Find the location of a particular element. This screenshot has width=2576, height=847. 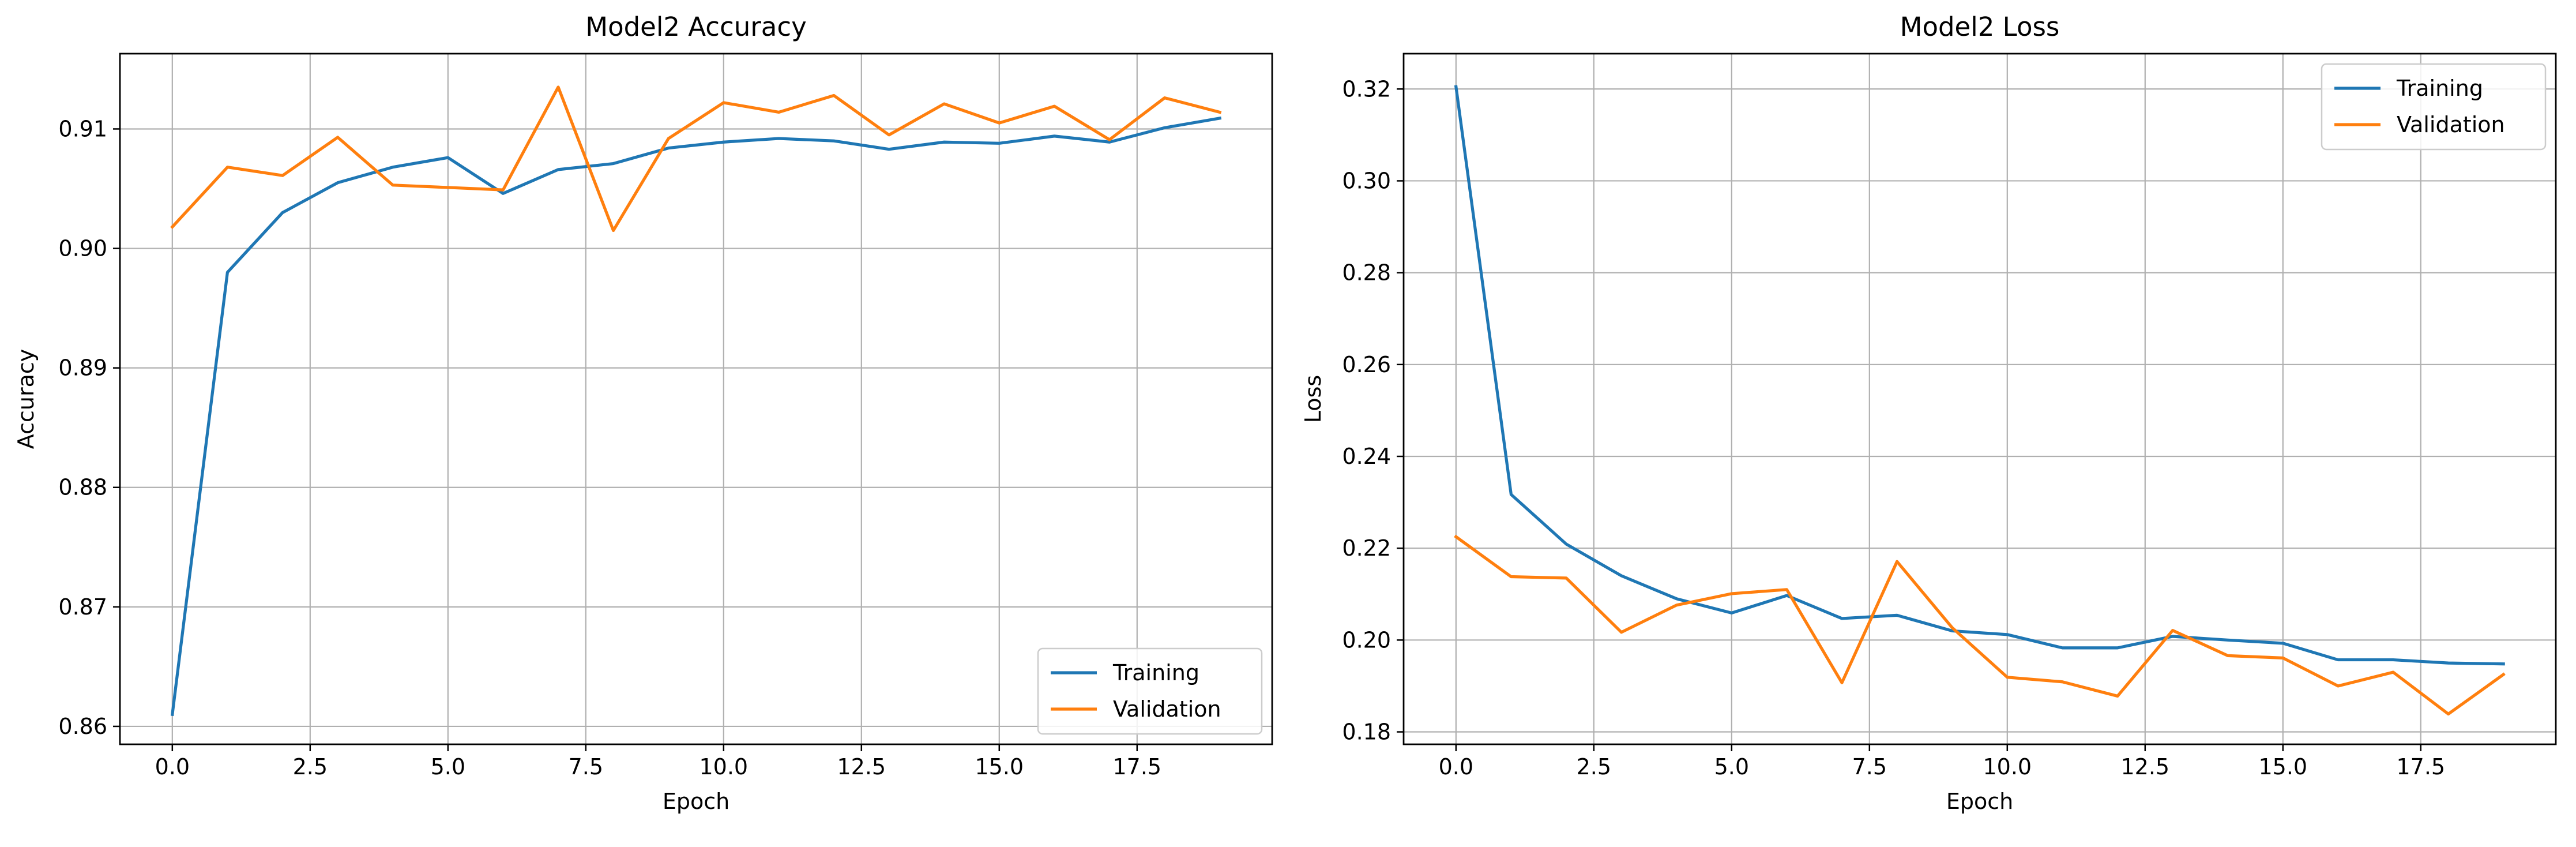

y-axis-label: Loss is located at coordinates (1313, 399).